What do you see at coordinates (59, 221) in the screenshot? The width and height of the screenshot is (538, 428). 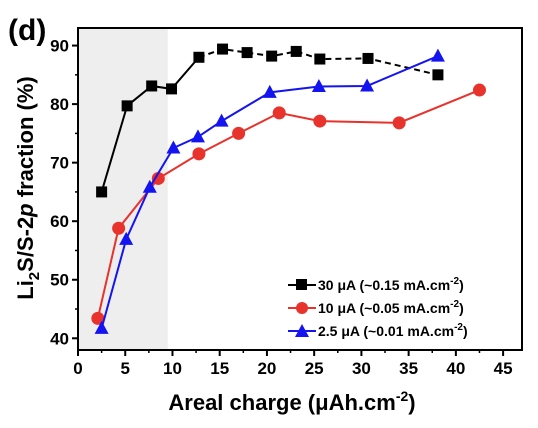 I see `y-tick-label: 60` at bounding box center [59, 221].